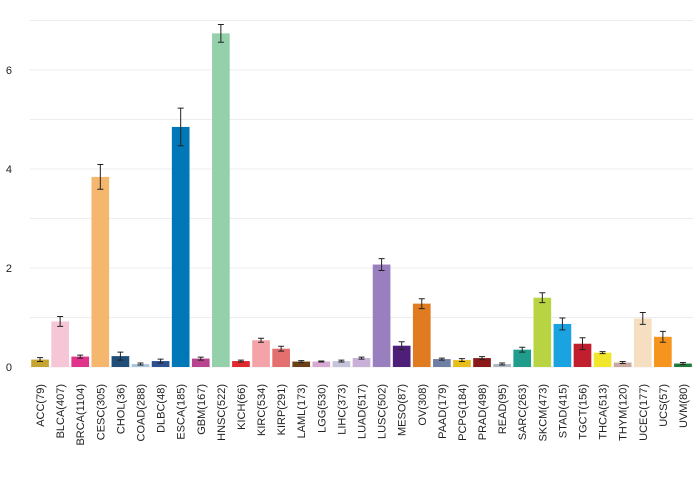 The image size is (700, 480). What do you see at coordinates (101, 412) in the screenshot?
I see `x-tick-label: CESC(305)` at bounding box center [101, 412].